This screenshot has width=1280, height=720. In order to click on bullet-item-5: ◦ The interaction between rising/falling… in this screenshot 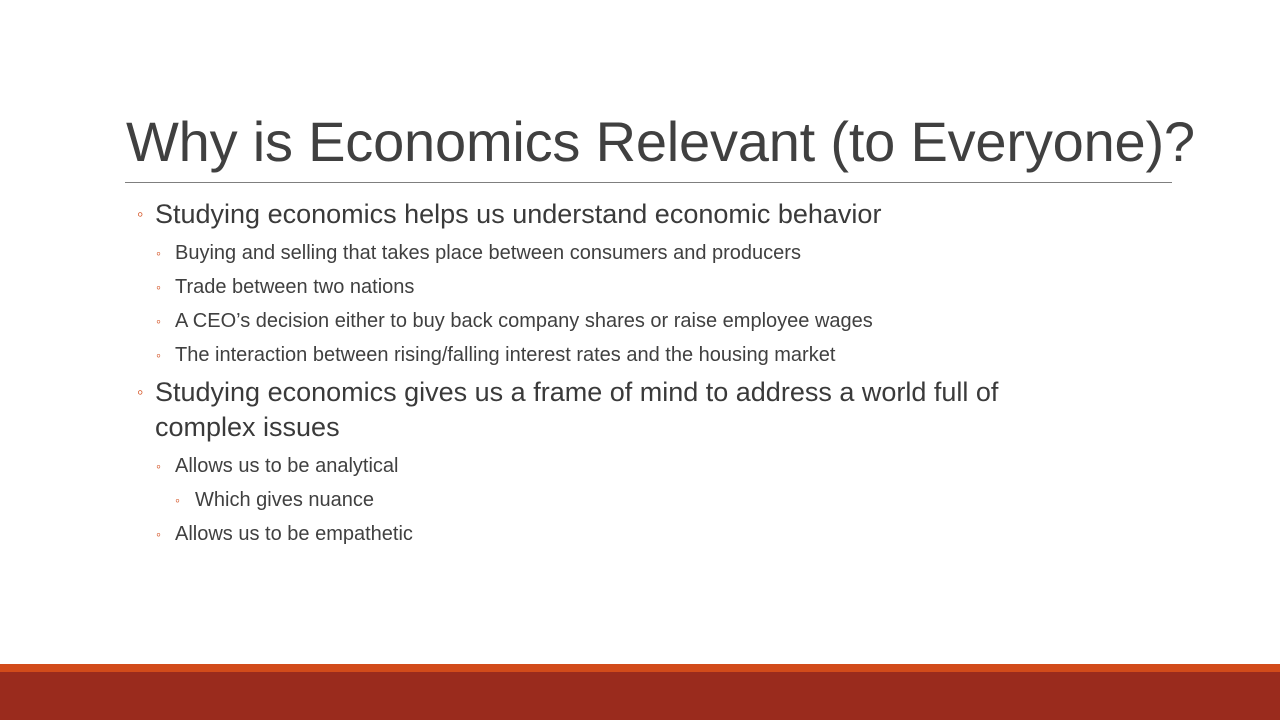, I will do `click(496, 355)`.